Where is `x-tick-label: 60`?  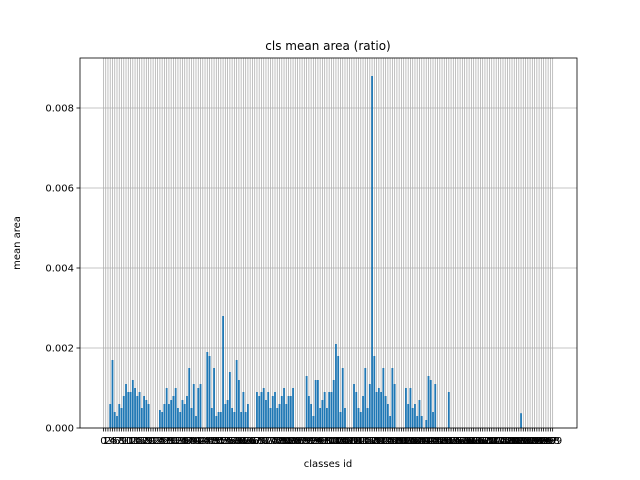 x-tick-label: 60 is located at coordinates (239, 441).